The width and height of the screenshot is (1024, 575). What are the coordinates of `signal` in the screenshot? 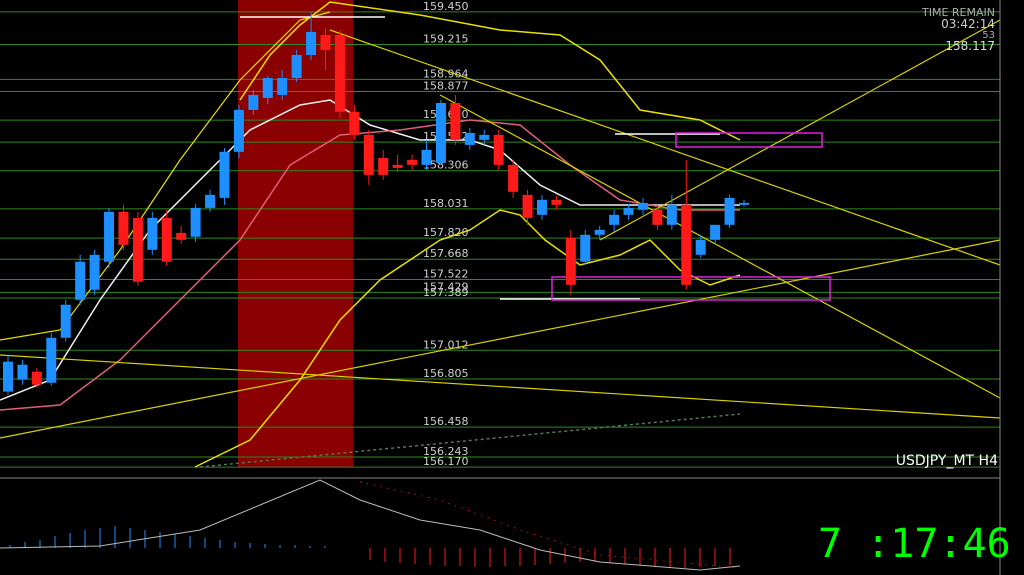 It's located at (370, 525).